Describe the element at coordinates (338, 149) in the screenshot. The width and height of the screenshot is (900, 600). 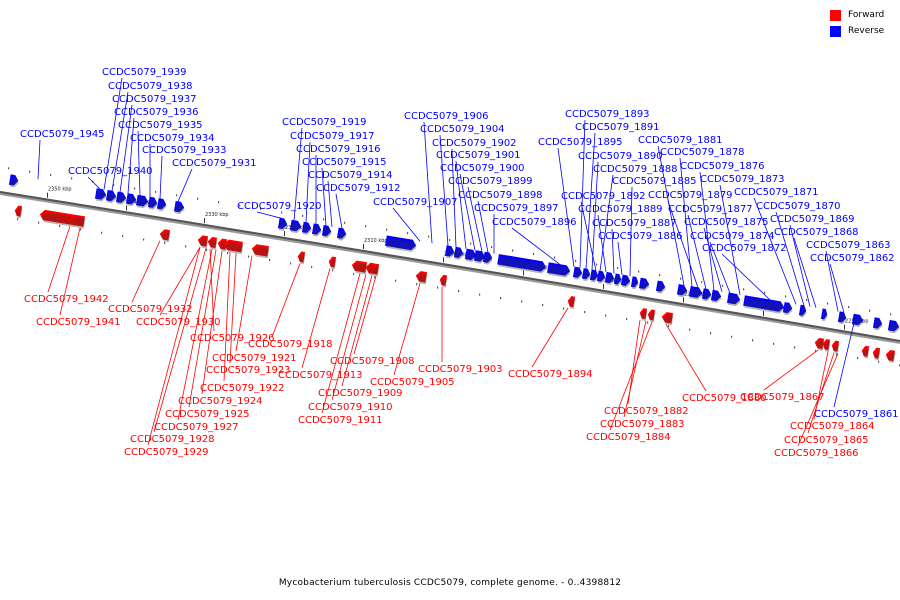
I see `reverse-gene-label: CCDC5079_1916` at that location.